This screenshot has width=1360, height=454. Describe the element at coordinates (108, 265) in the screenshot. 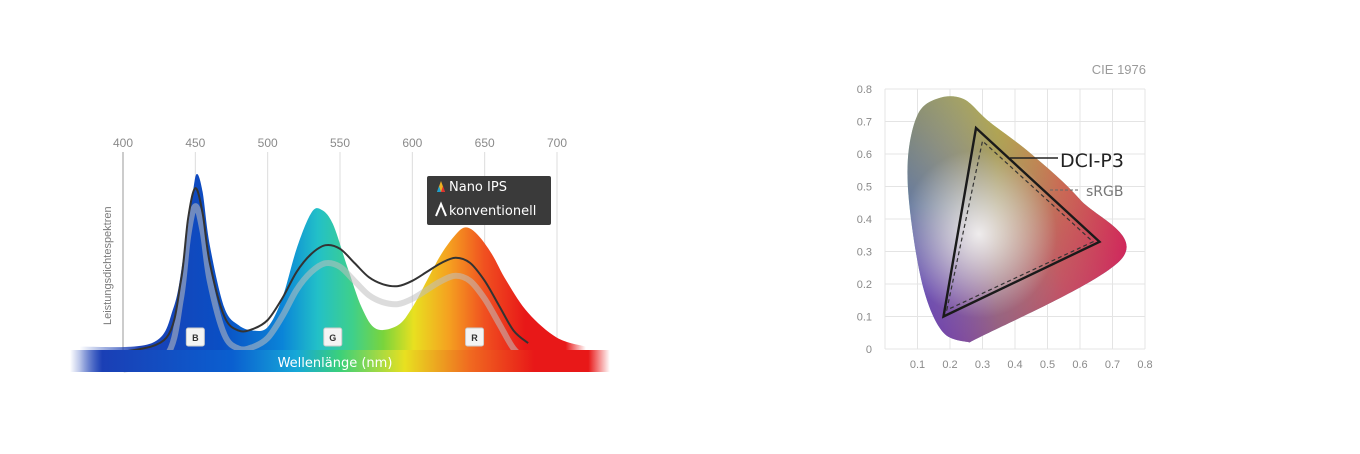

I see `spectrum-y-axis-label: Leistungsdichtespektren` at that location.